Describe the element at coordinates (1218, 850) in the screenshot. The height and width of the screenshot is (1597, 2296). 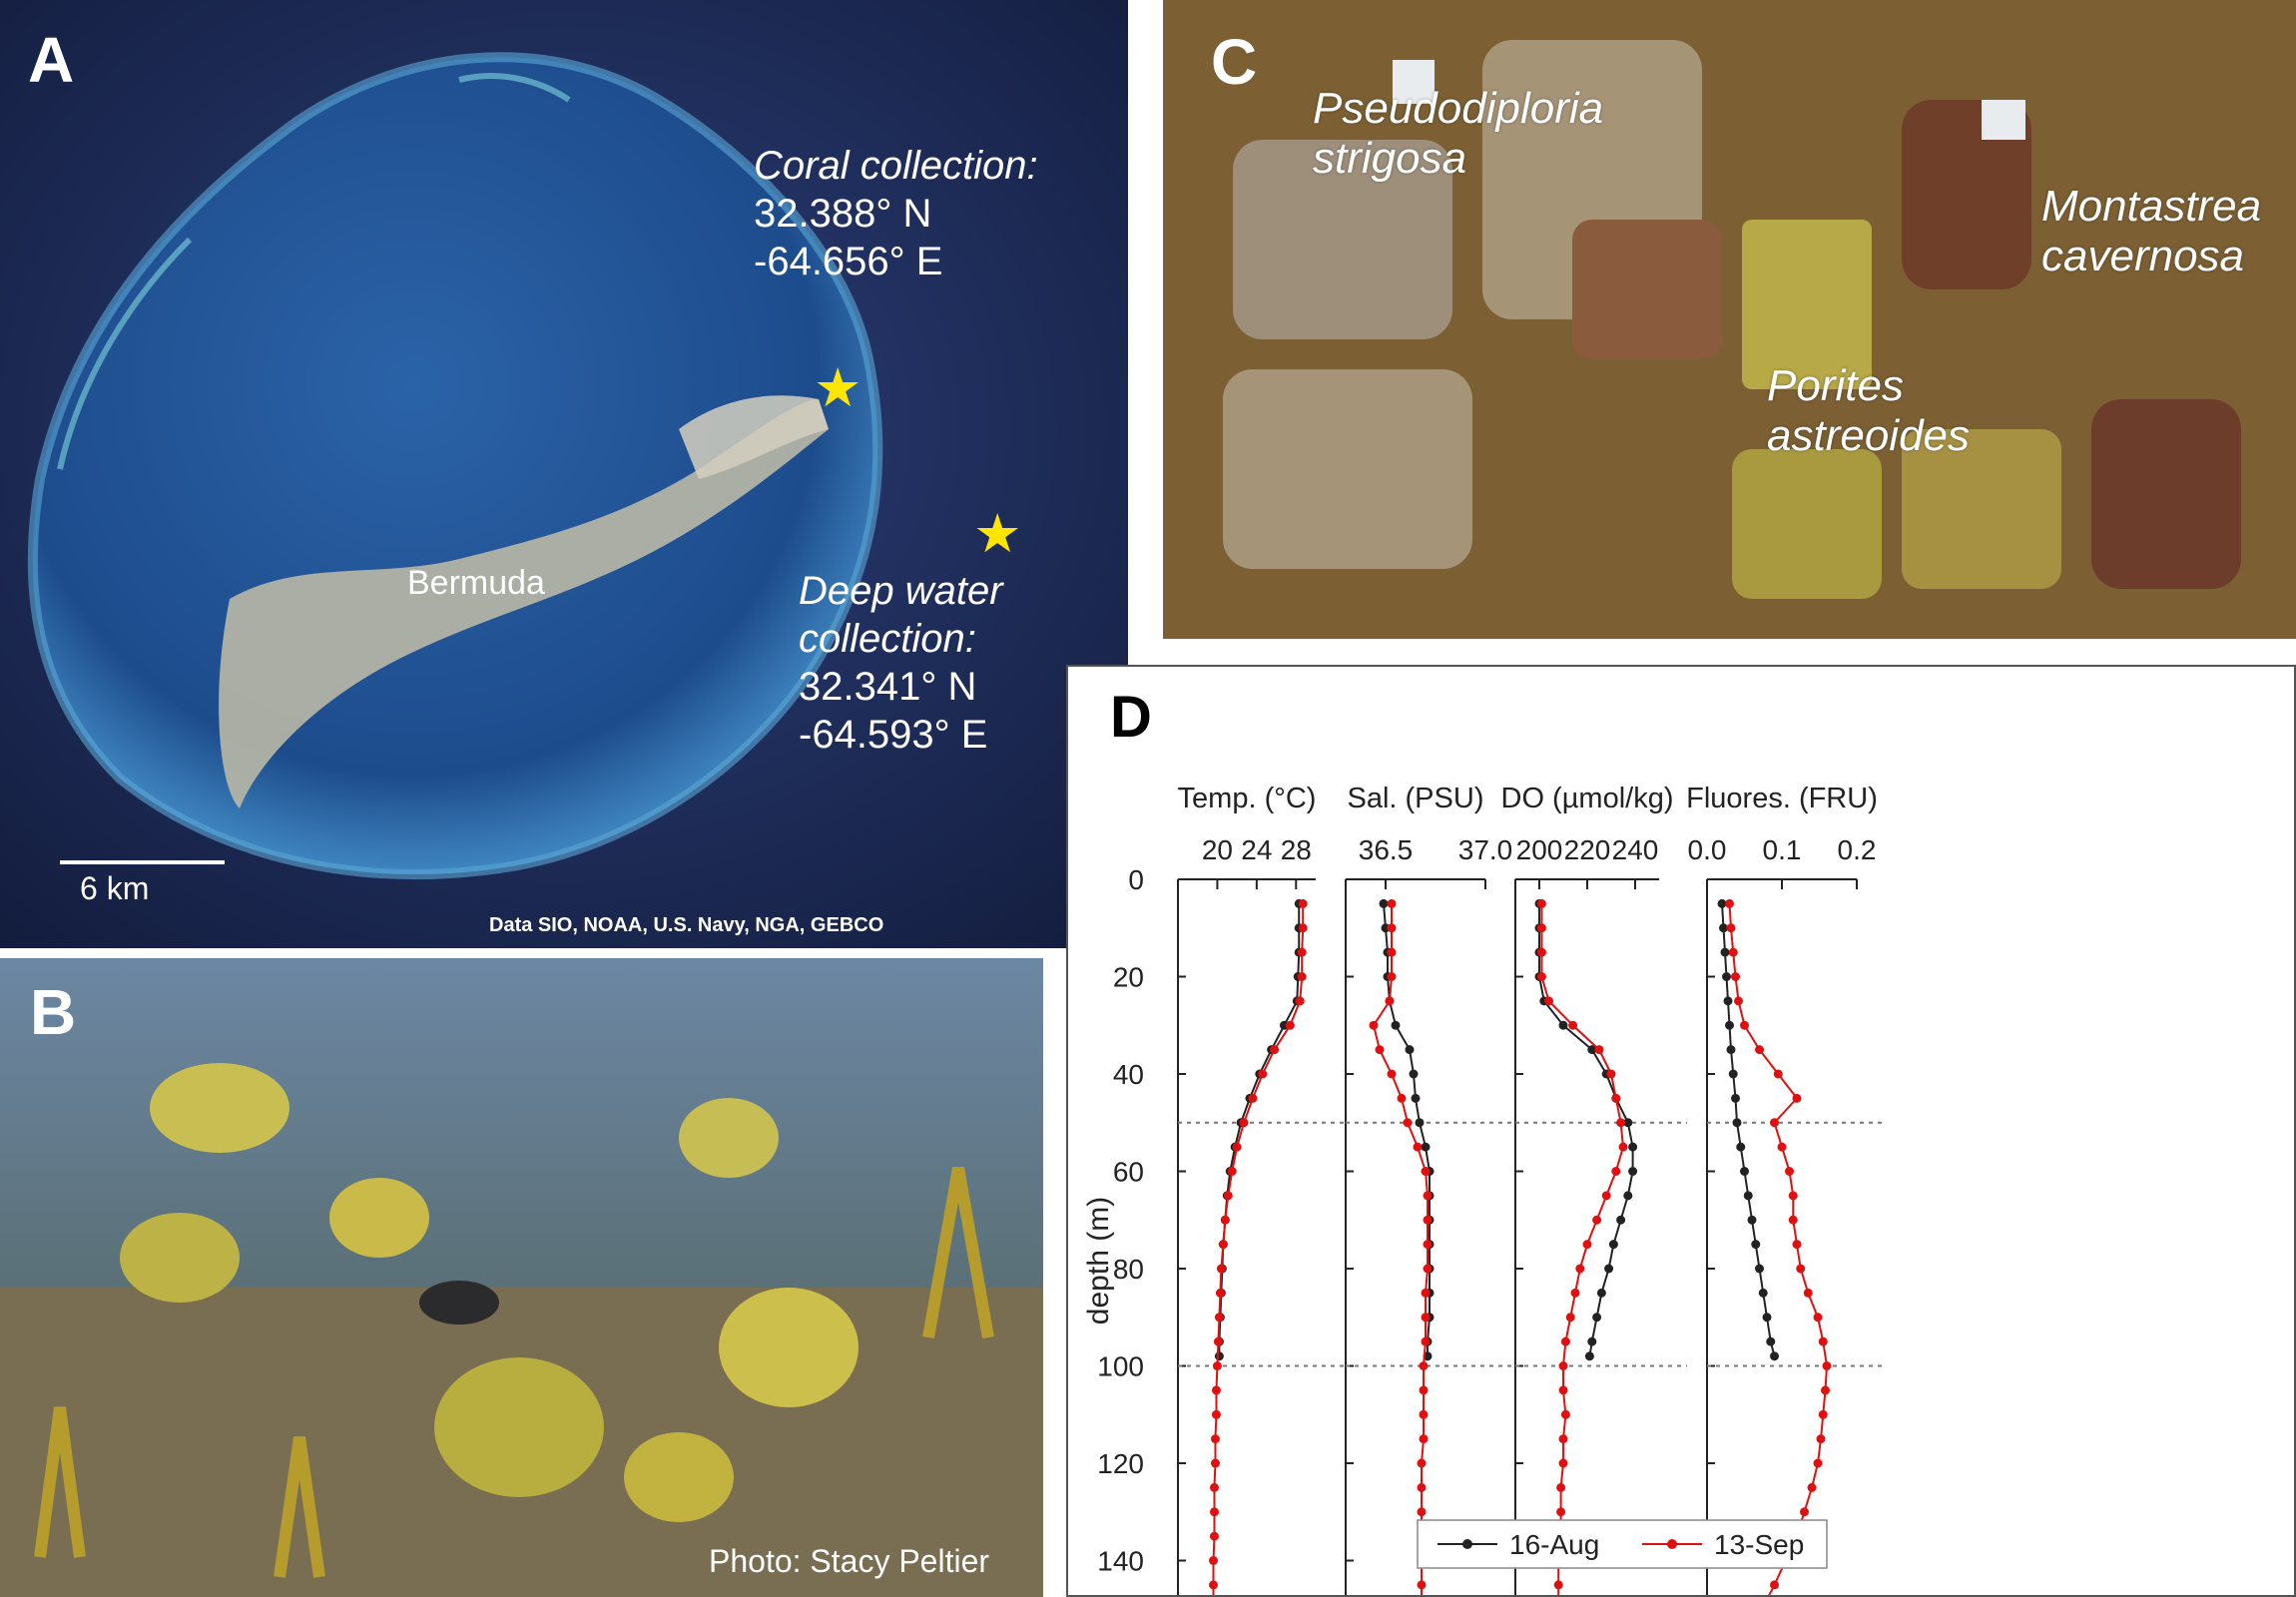
I see `x-tick-label: 20` at that location.